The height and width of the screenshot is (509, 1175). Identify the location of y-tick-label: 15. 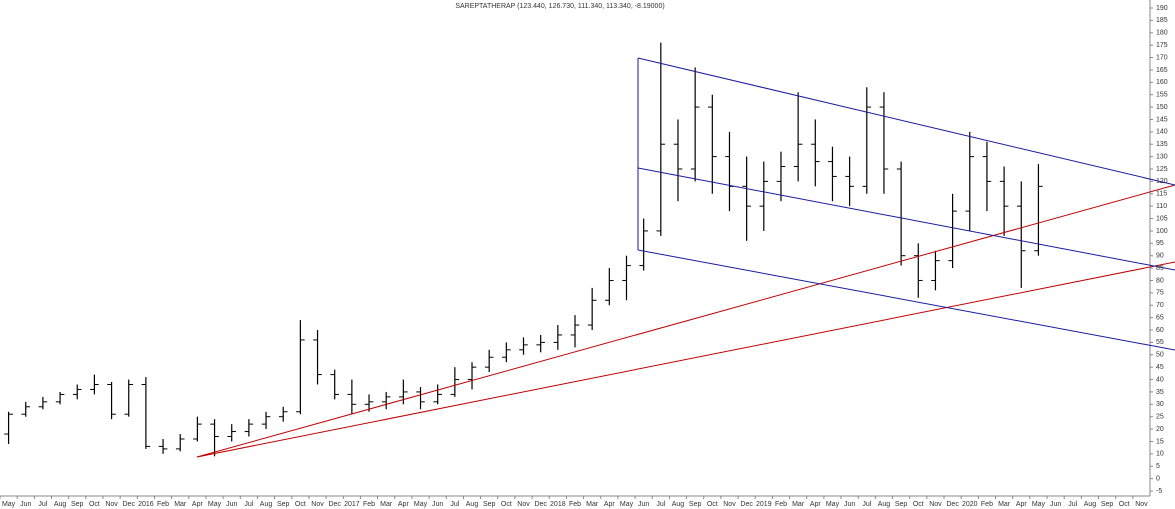
(1160, 441).